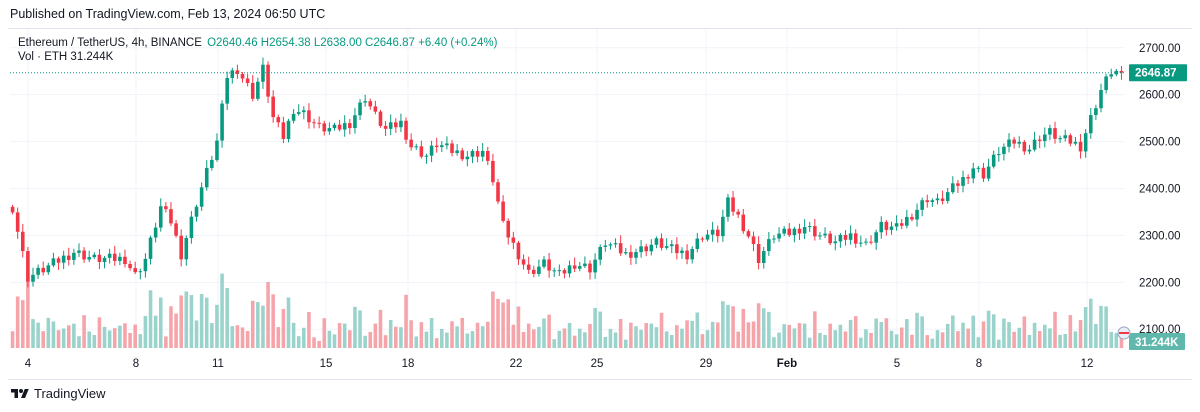 This screenshot has width=1200, height=412. I want to click on x-tick-label: 18, so click(408, 364).